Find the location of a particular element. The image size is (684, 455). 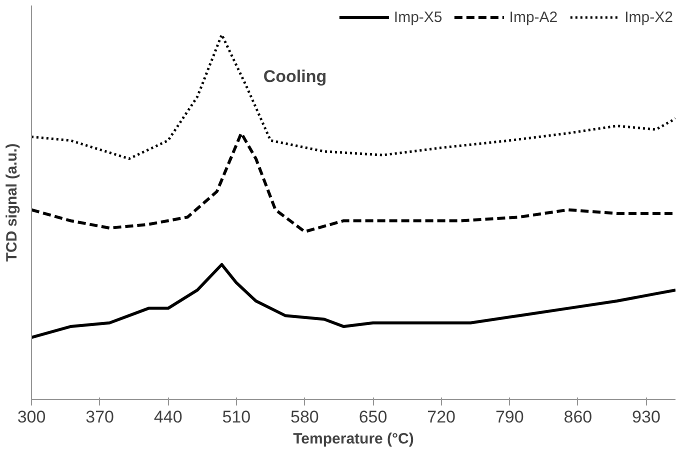

x-tick-label: 300 is located at coordinates (31, 417).